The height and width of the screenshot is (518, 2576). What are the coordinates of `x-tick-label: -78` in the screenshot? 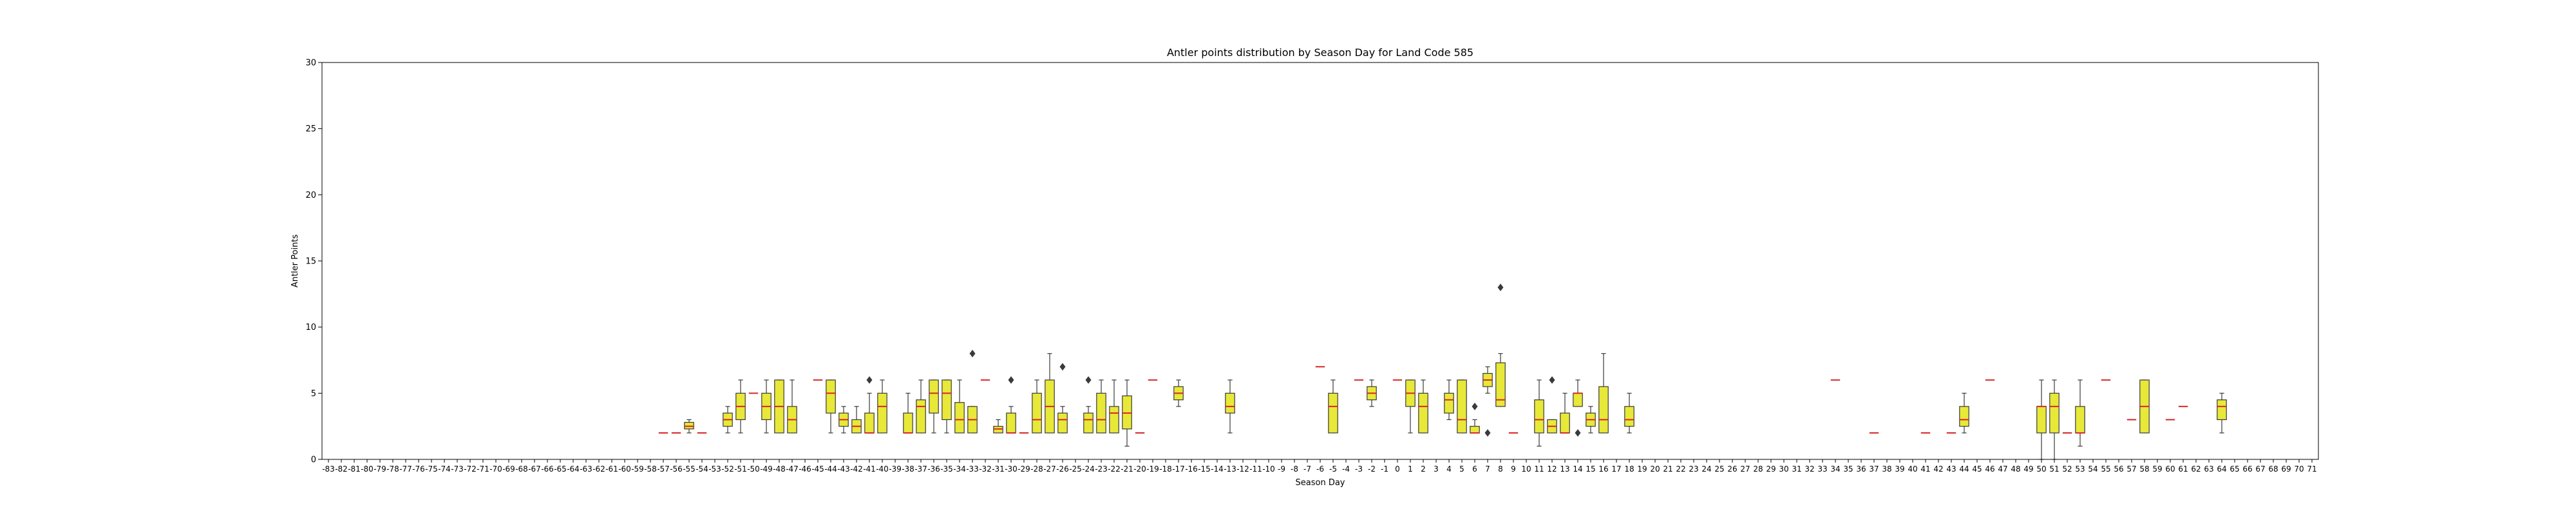 It's located at (393, 469).